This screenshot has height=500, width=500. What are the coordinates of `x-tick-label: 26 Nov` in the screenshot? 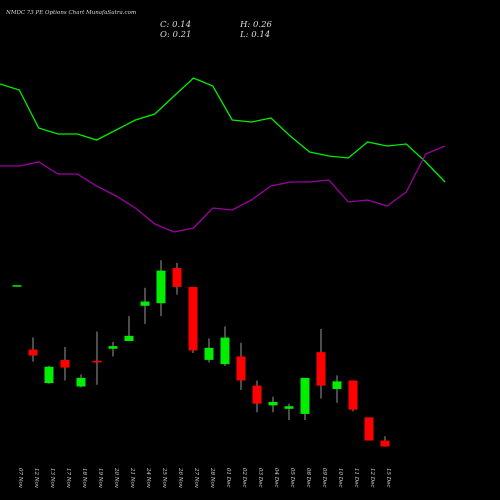 It's located at (180, 478).